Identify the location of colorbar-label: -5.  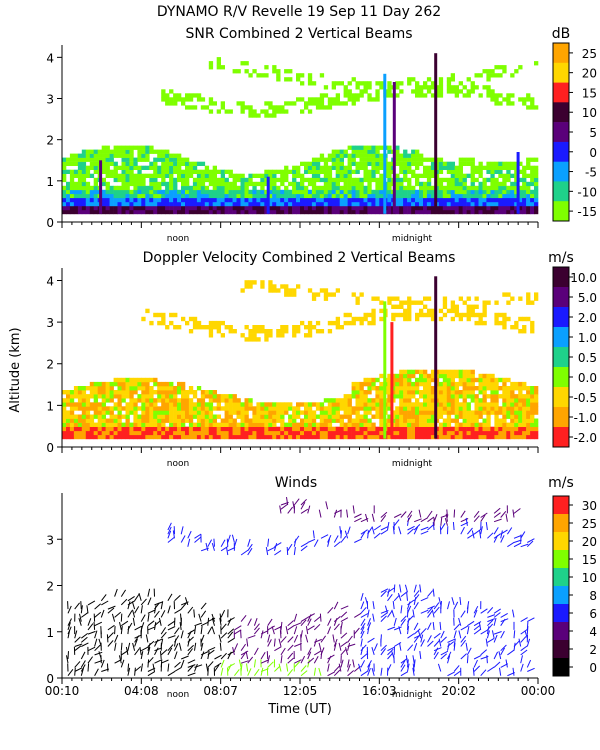
(591, 173).